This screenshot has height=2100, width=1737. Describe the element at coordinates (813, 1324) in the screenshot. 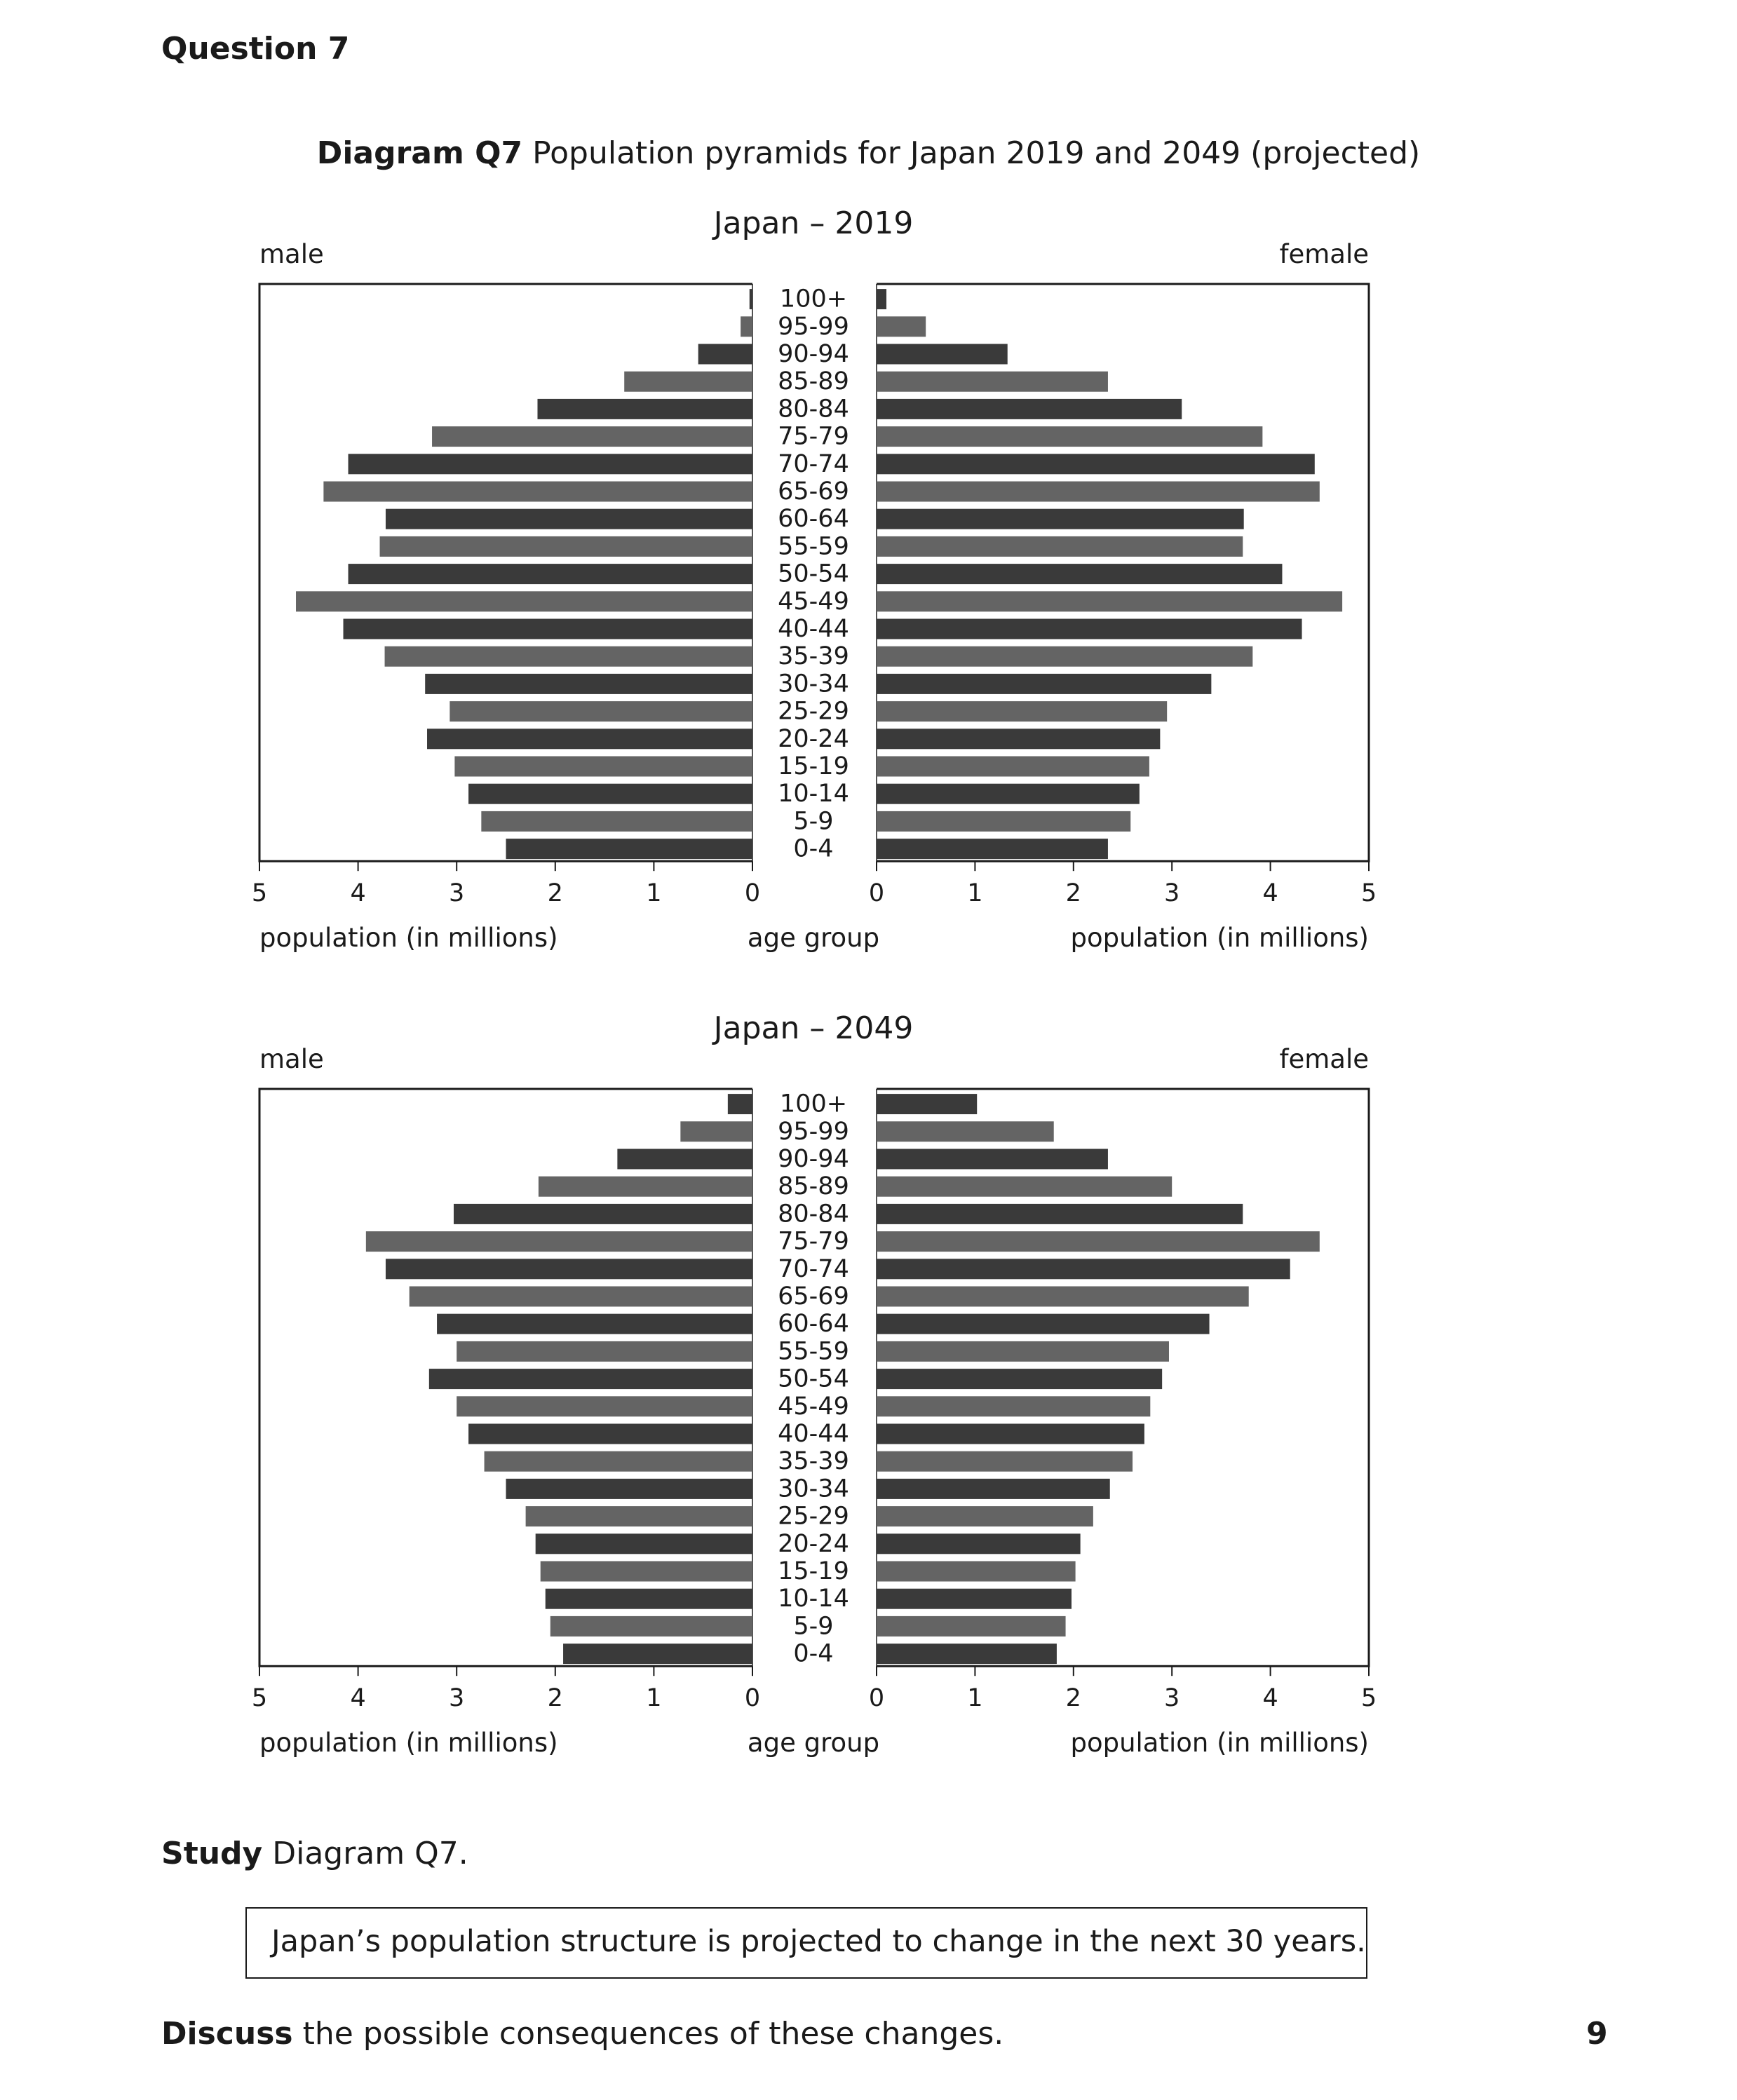

I see `age-group-label: 60-64` at that location.